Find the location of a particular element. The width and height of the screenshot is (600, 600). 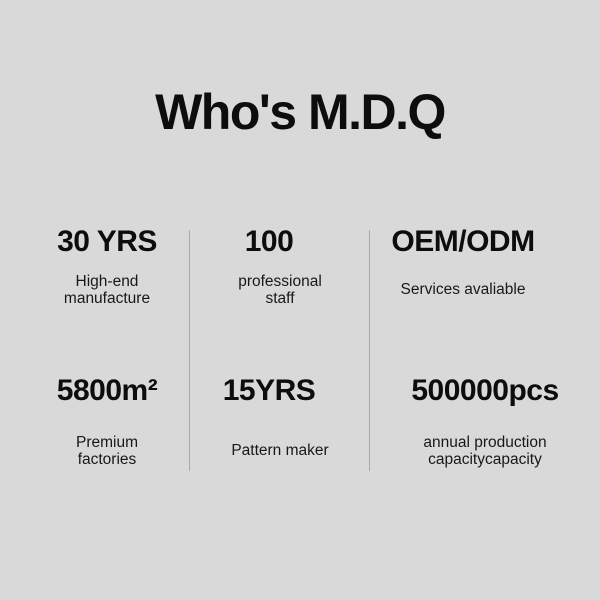

stat-caption: Pattern maker is located at coordinates (280, 451).